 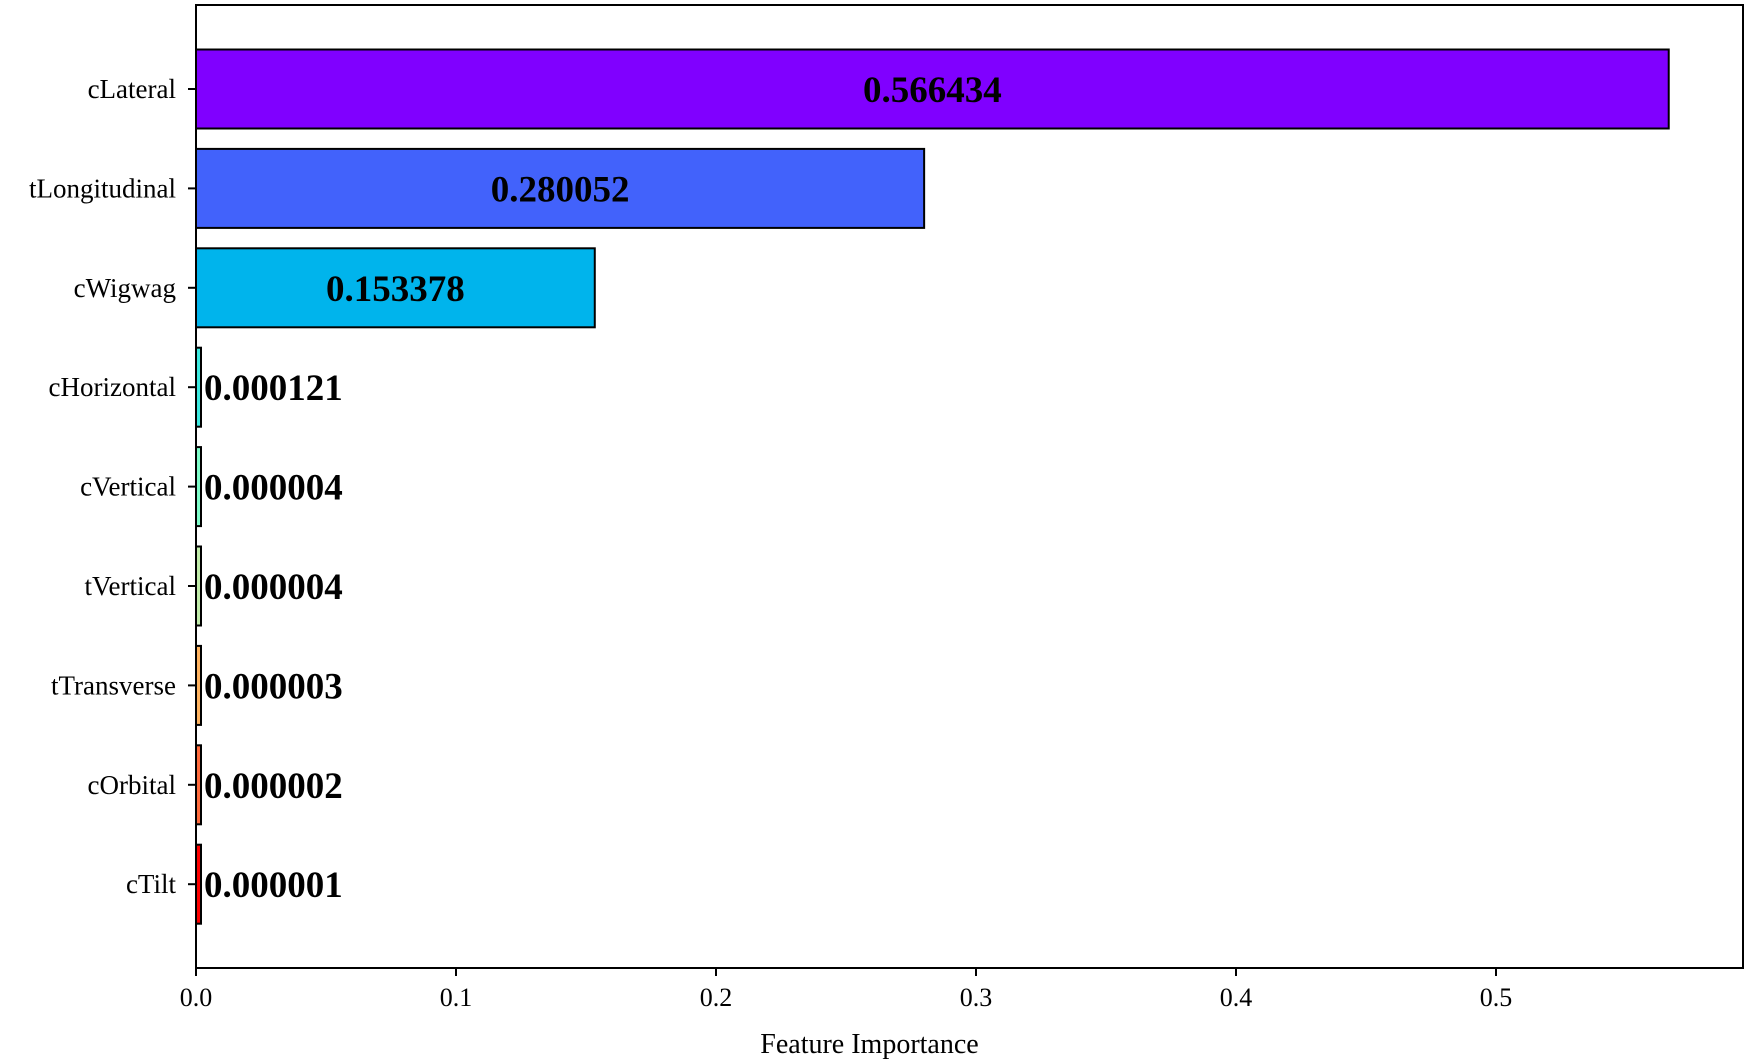 I want to click on bar-cWigwag, so click(x=395, y=288).